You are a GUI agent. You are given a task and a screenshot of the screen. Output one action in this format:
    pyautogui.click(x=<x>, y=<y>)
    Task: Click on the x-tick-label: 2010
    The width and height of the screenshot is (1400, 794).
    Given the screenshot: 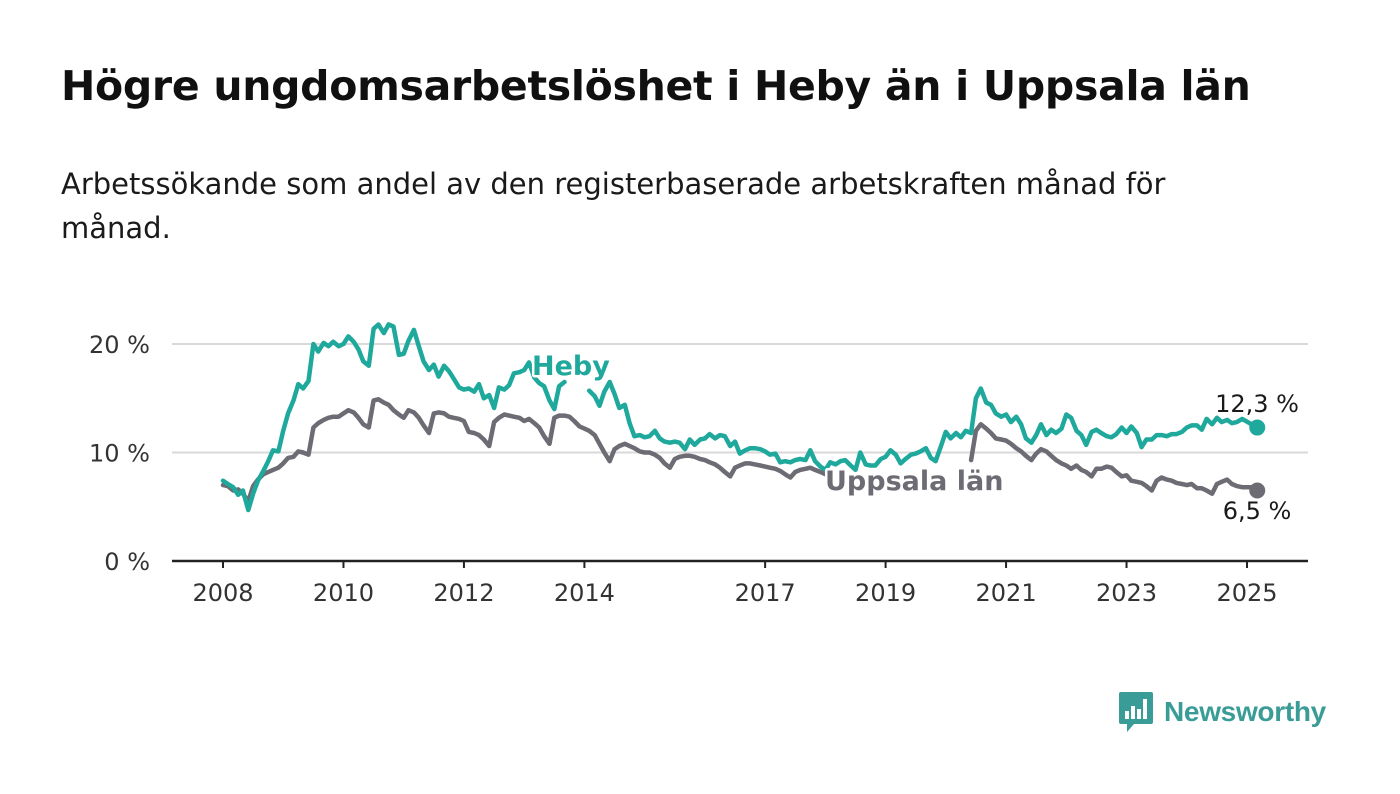 What is the action you would take?
    pyautogui.click(x=343, y=593)
    